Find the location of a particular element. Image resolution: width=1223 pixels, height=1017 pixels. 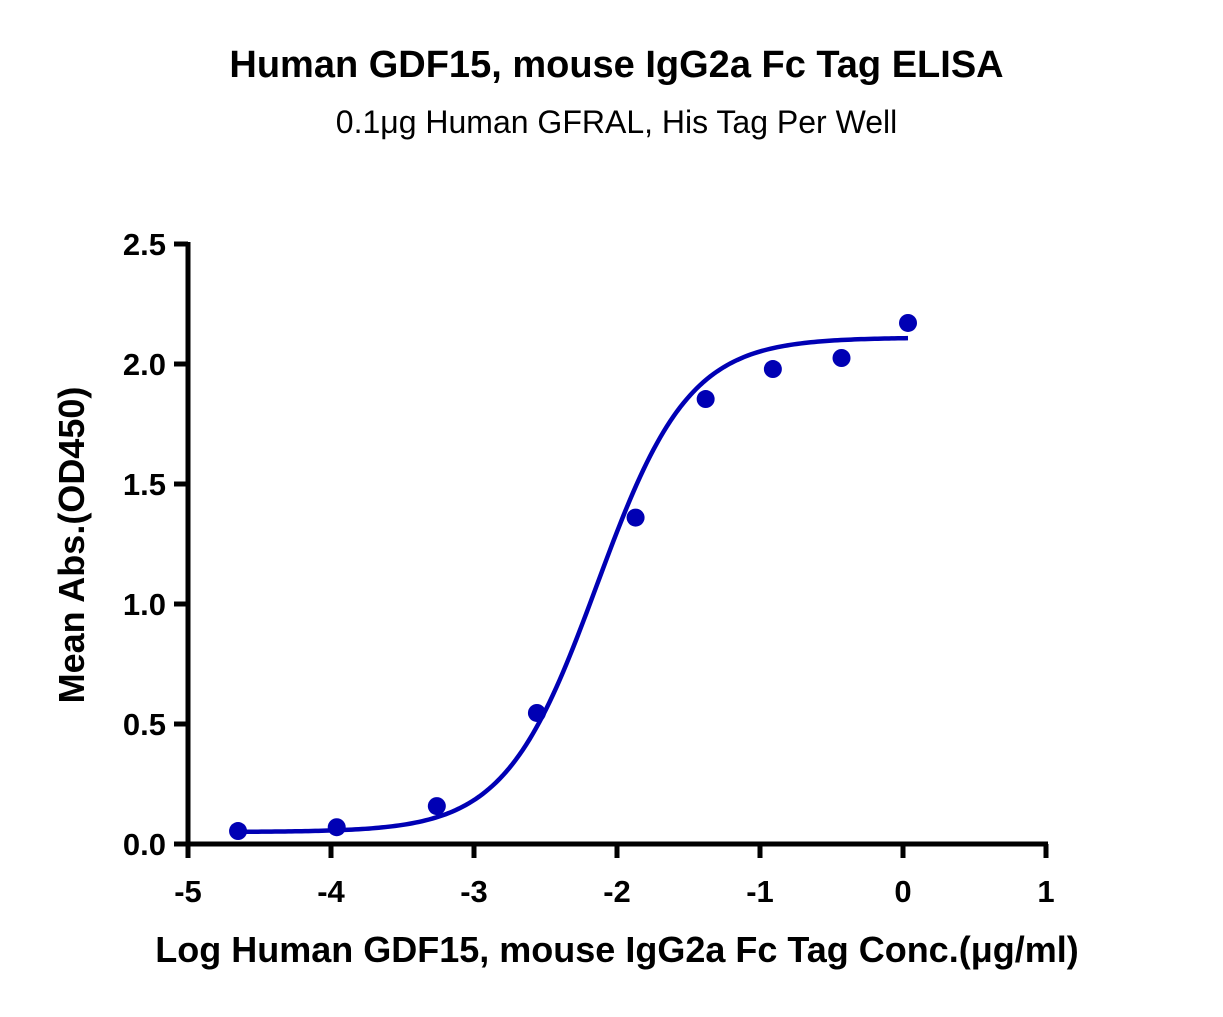

x-tick-label: 0 is located at coordinates (902, 891).